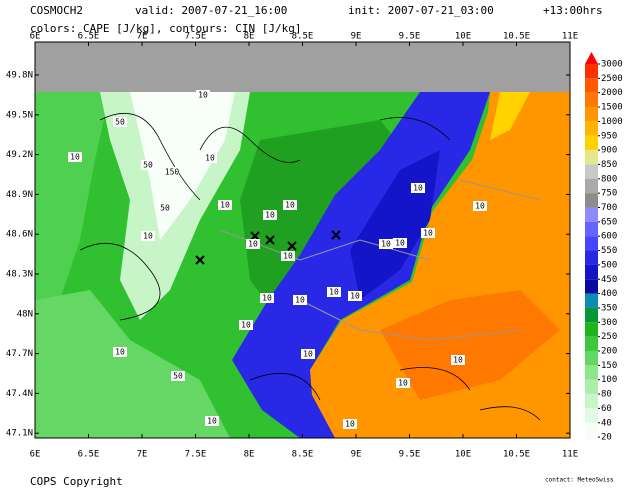 The image size is (640, 499). I want to click on y-tick-label: 49.8N, so click(19, 76).